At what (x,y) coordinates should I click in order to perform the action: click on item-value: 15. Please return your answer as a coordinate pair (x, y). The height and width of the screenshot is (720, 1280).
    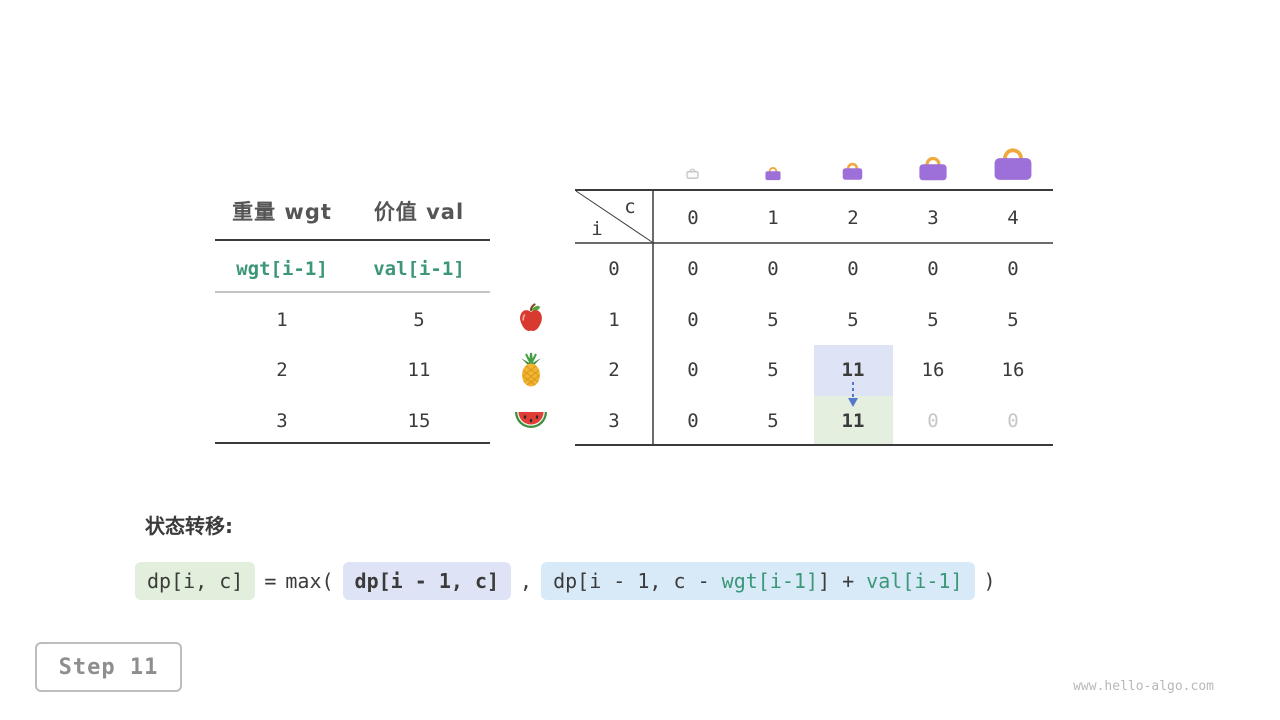
    Looking at the image, I should click on (419, 421).